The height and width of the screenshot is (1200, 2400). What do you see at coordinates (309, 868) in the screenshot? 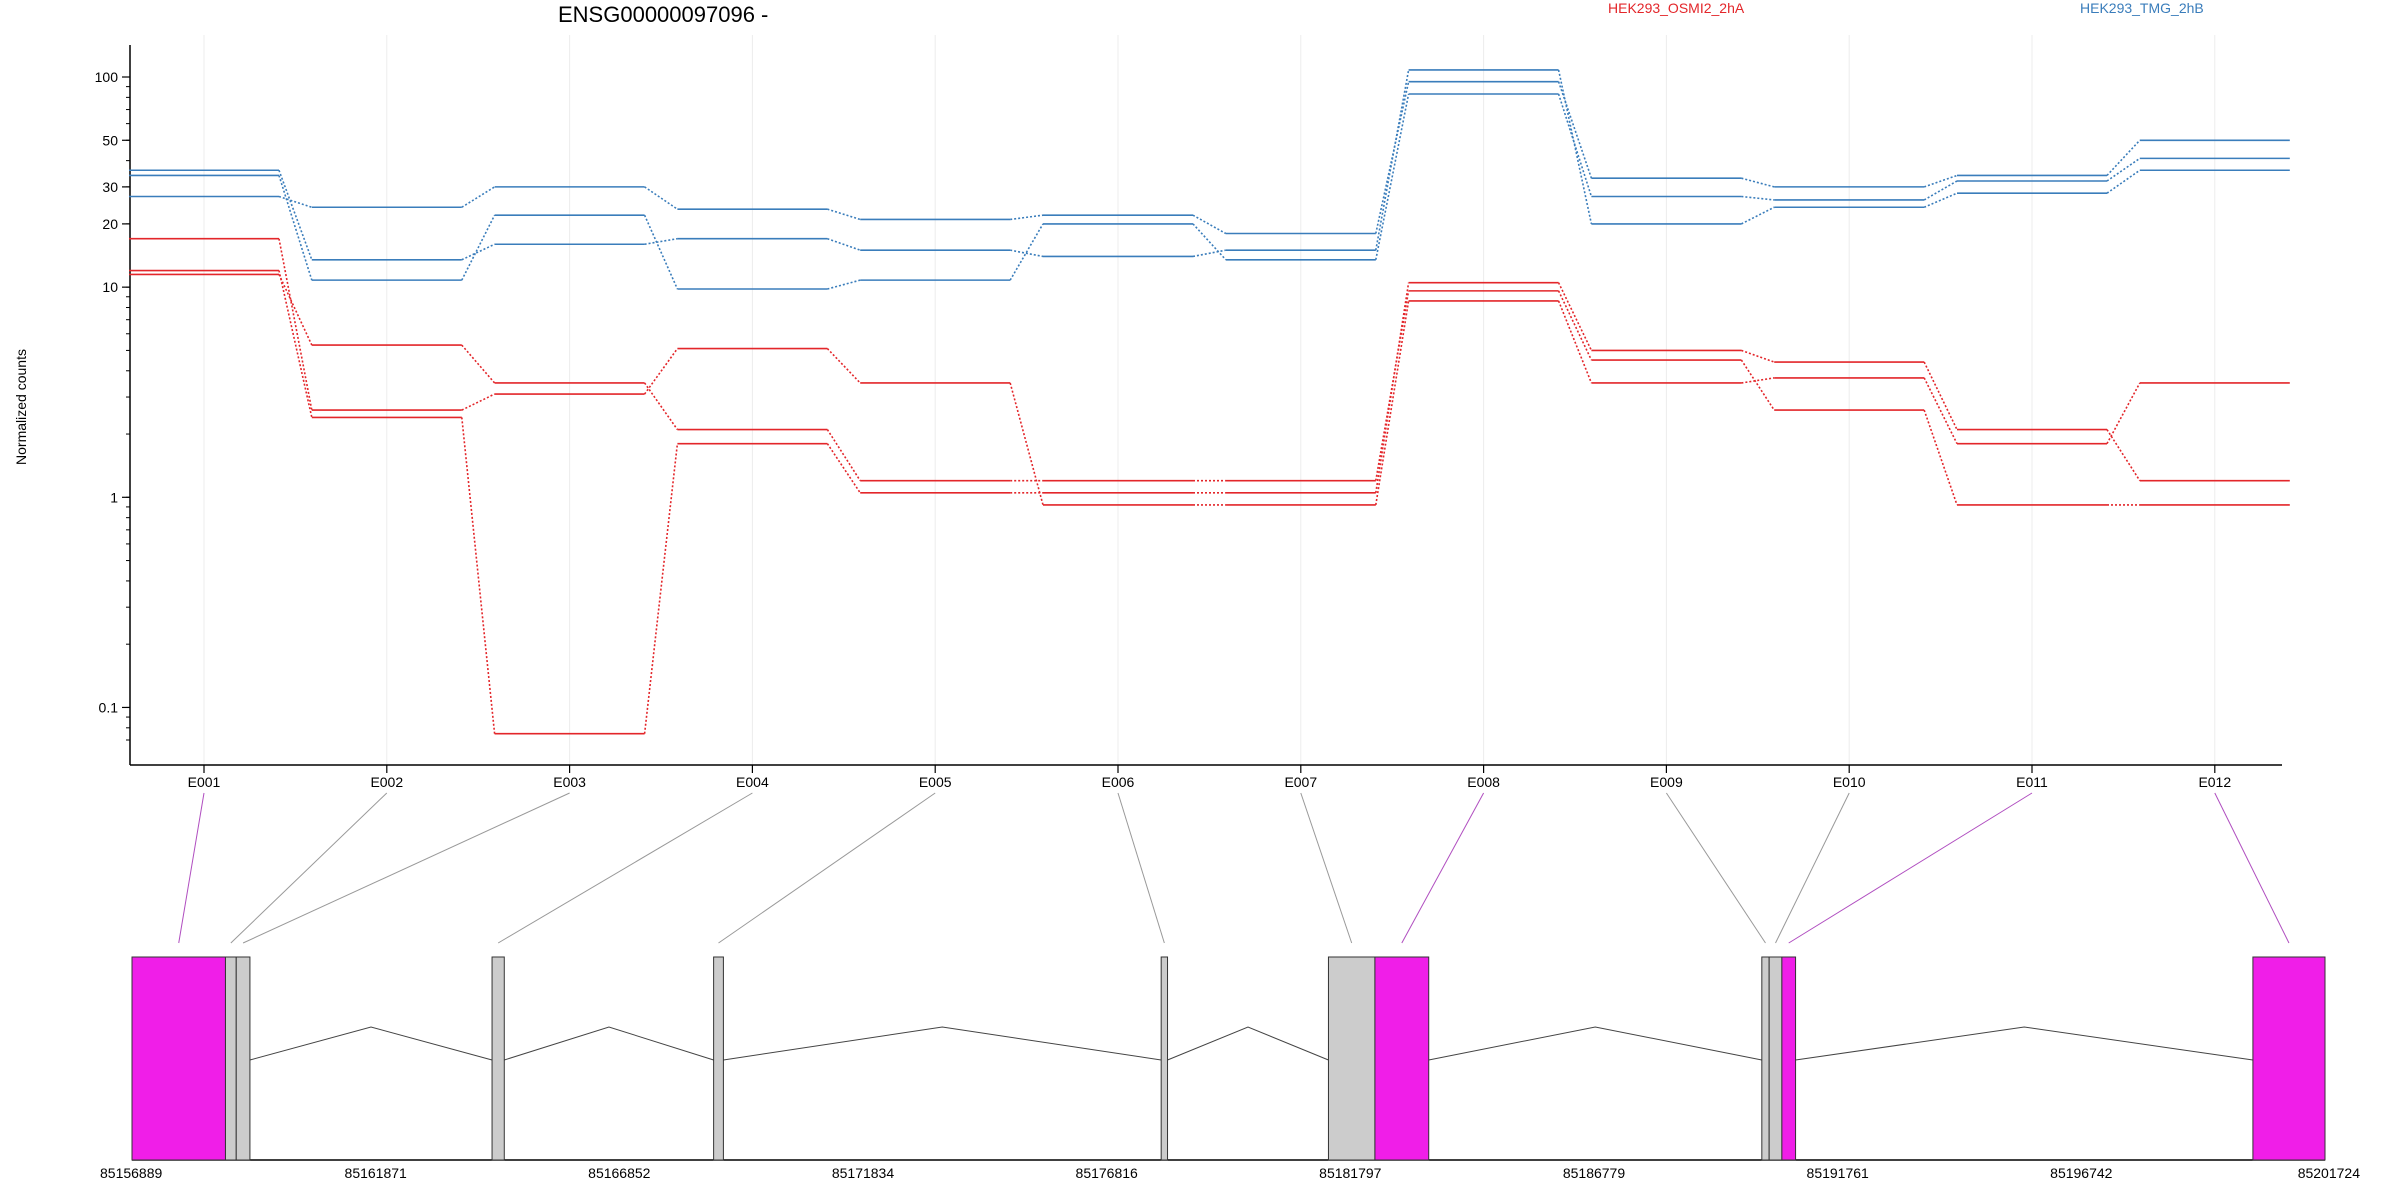
I see `exon-connector-e002` at bounding box center [309, 868].